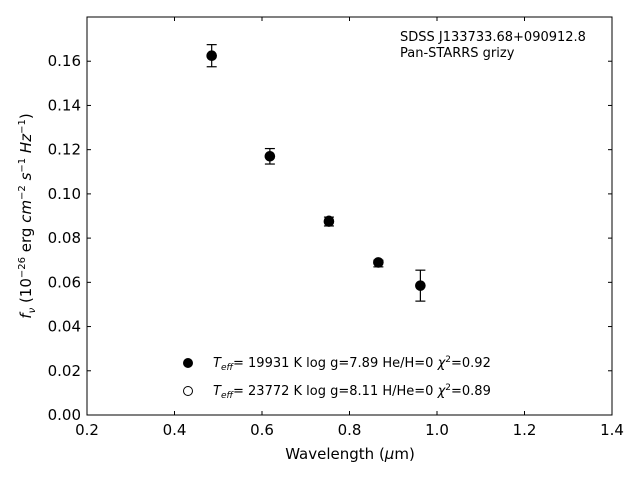 This screenshot has width=640, height=480. What do you see at coordinates (64, 282) in the screenshot?
I see `y-tick-label: 0.06` at bounding box center [64, 282].